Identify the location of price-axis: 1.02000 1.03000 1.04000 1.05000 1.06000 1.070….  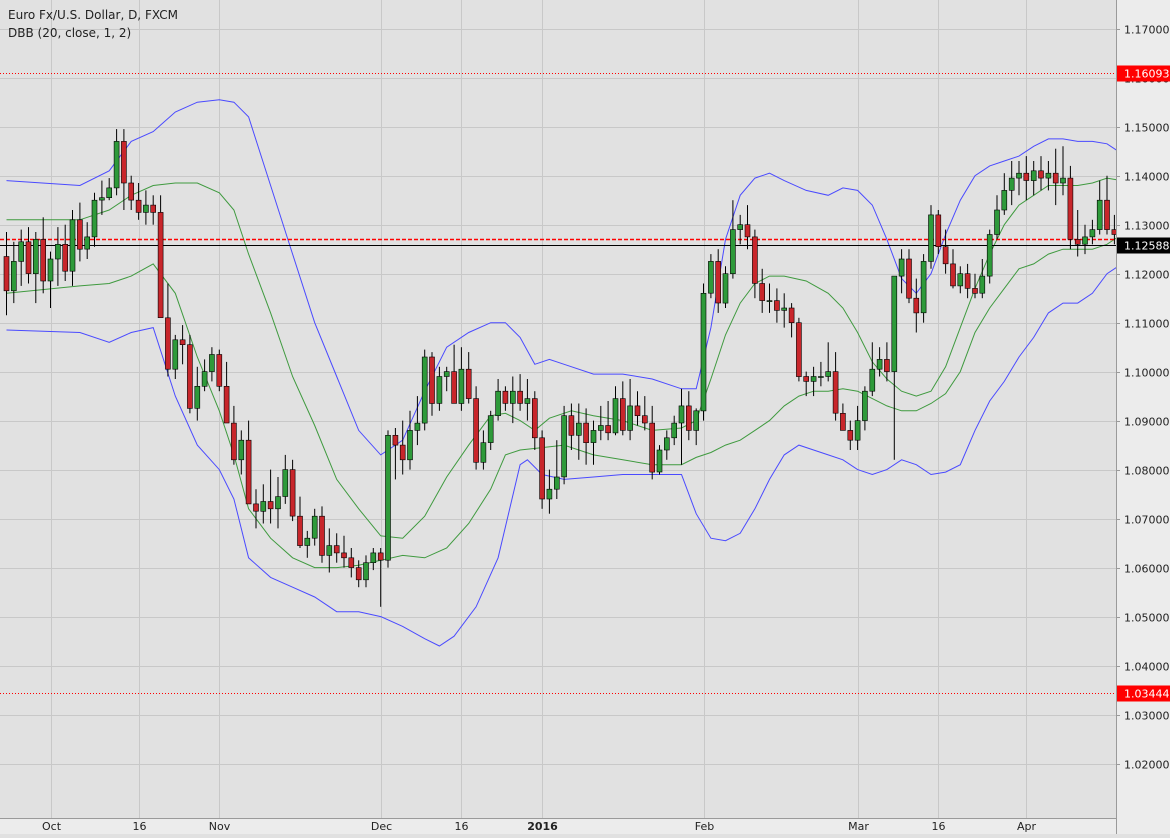
(1143, 386).